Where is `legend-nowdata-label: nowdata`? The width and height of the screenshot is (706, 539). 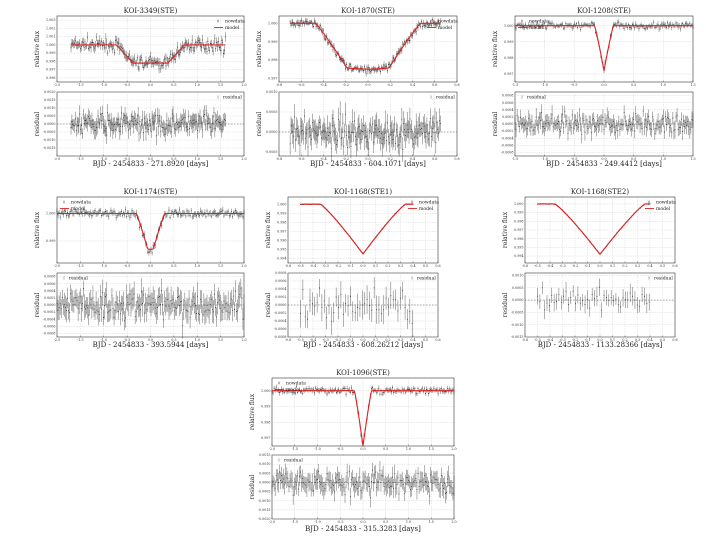 legend-nowdata-label: nowdata is located at coordinates (81, 203).